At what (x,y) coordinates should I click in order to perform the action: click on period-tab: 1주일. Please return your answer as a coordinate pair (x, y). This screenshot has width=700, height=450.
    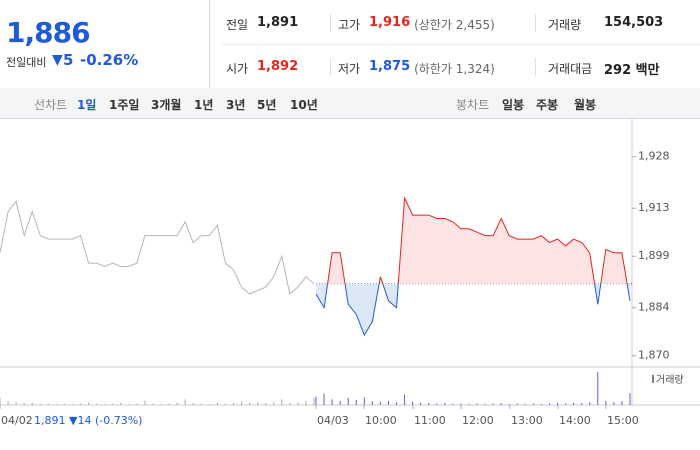
    Looking at the image, I should click on (124, 105).